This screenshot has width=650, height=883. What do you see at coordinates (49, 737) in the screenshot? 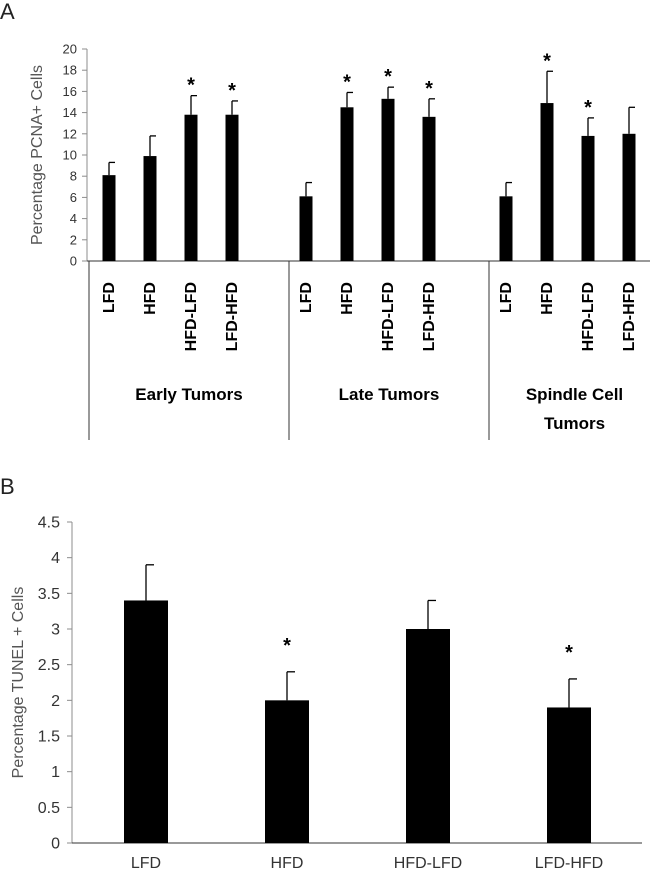
I see `y-tick-label: 1.5` at bounding box center [49, 737].